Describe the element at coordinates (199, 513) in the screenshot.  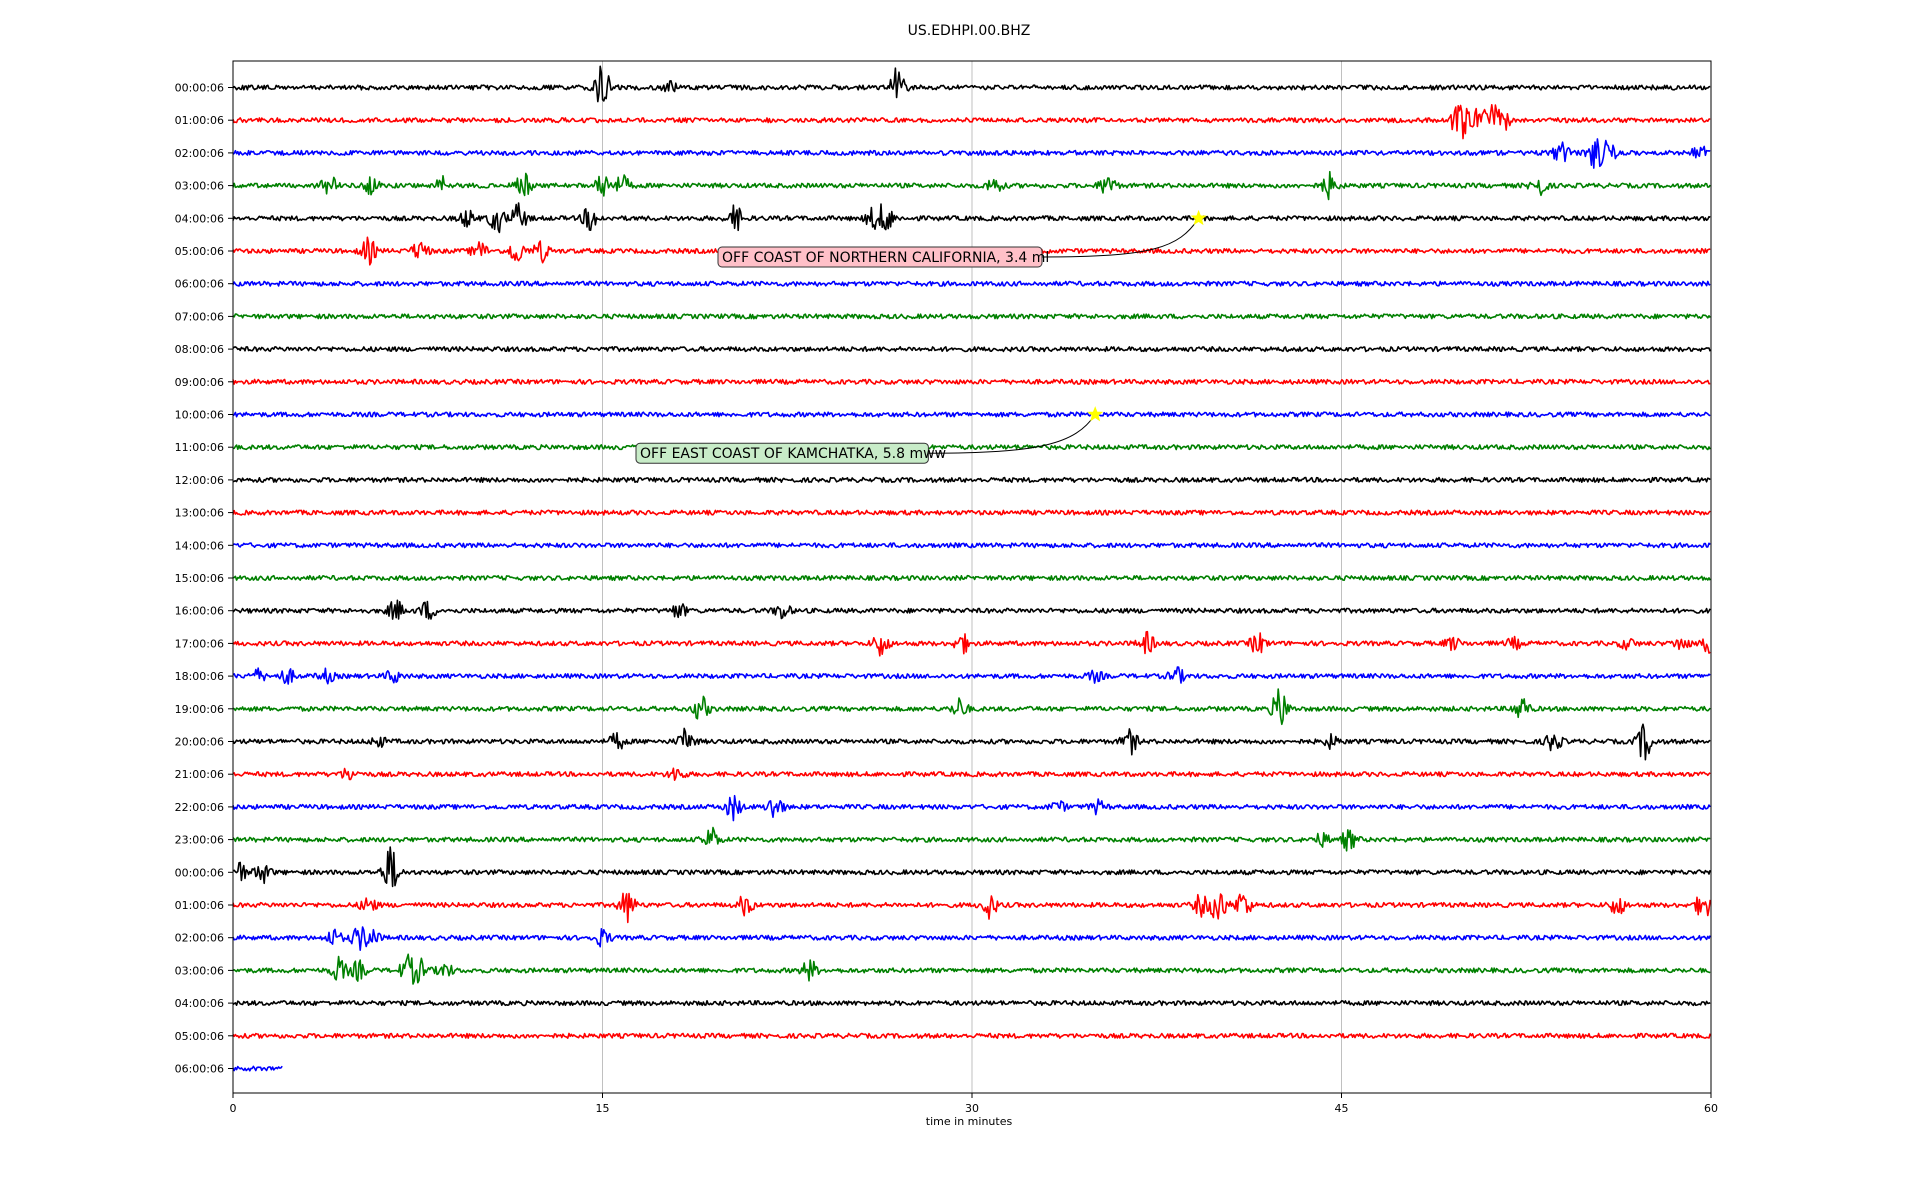
I see `row-time-label: 13:00:06` at that location.